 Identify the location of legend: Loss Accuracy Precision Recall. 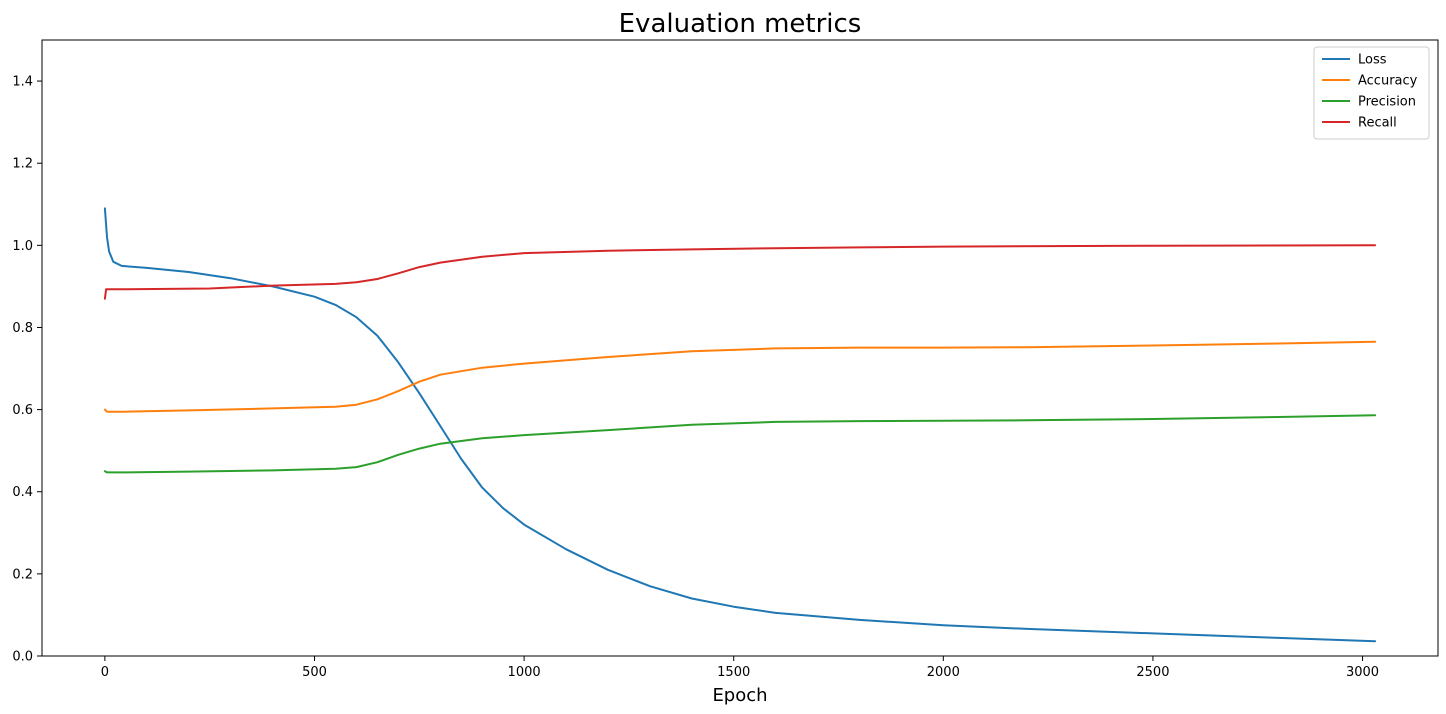
(1371, 93).